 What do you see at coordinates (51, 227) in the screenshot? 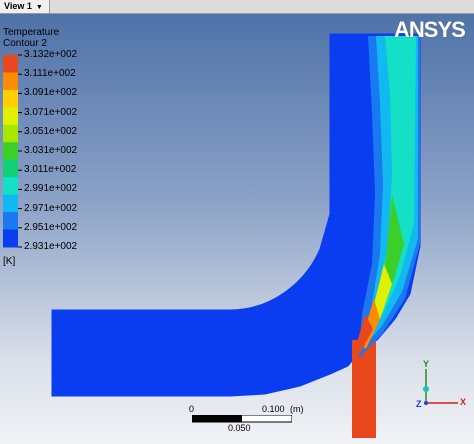
I see `legend-tick-label: 2.951e+002` at bounding box center [51, 227].